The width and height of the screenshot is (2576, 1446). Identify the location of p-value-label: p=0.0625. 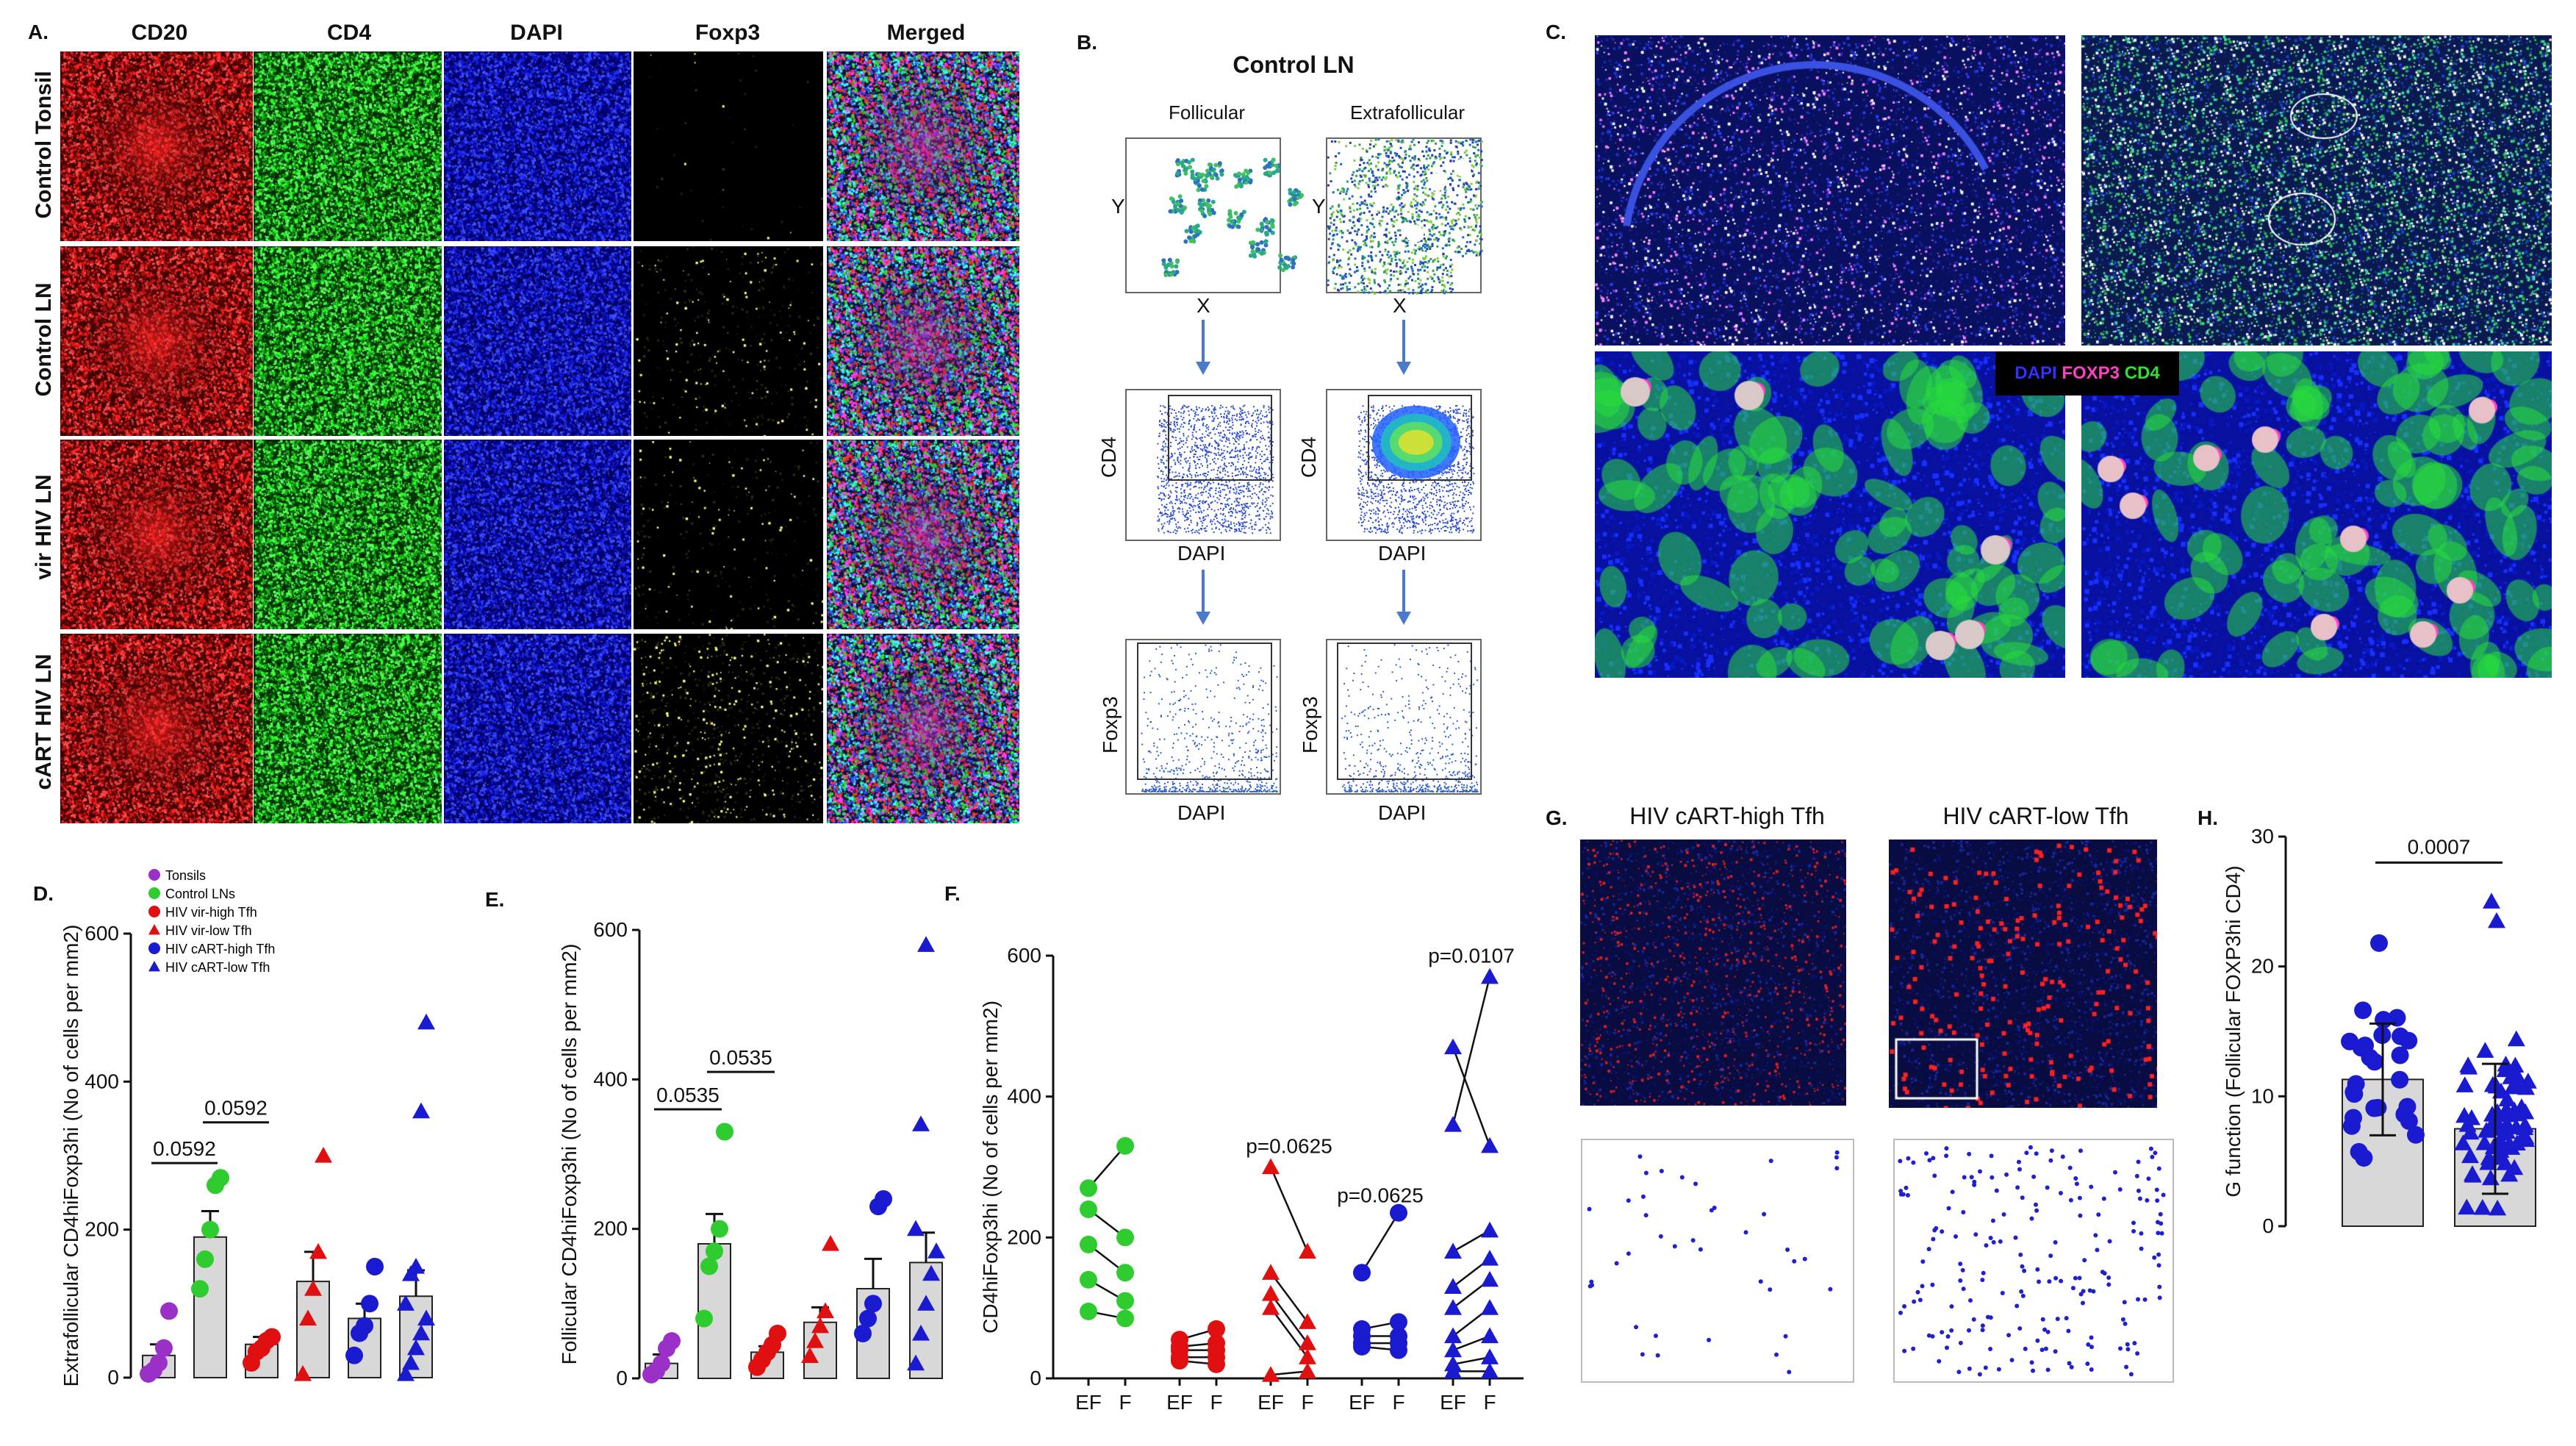
(1380, 1195).